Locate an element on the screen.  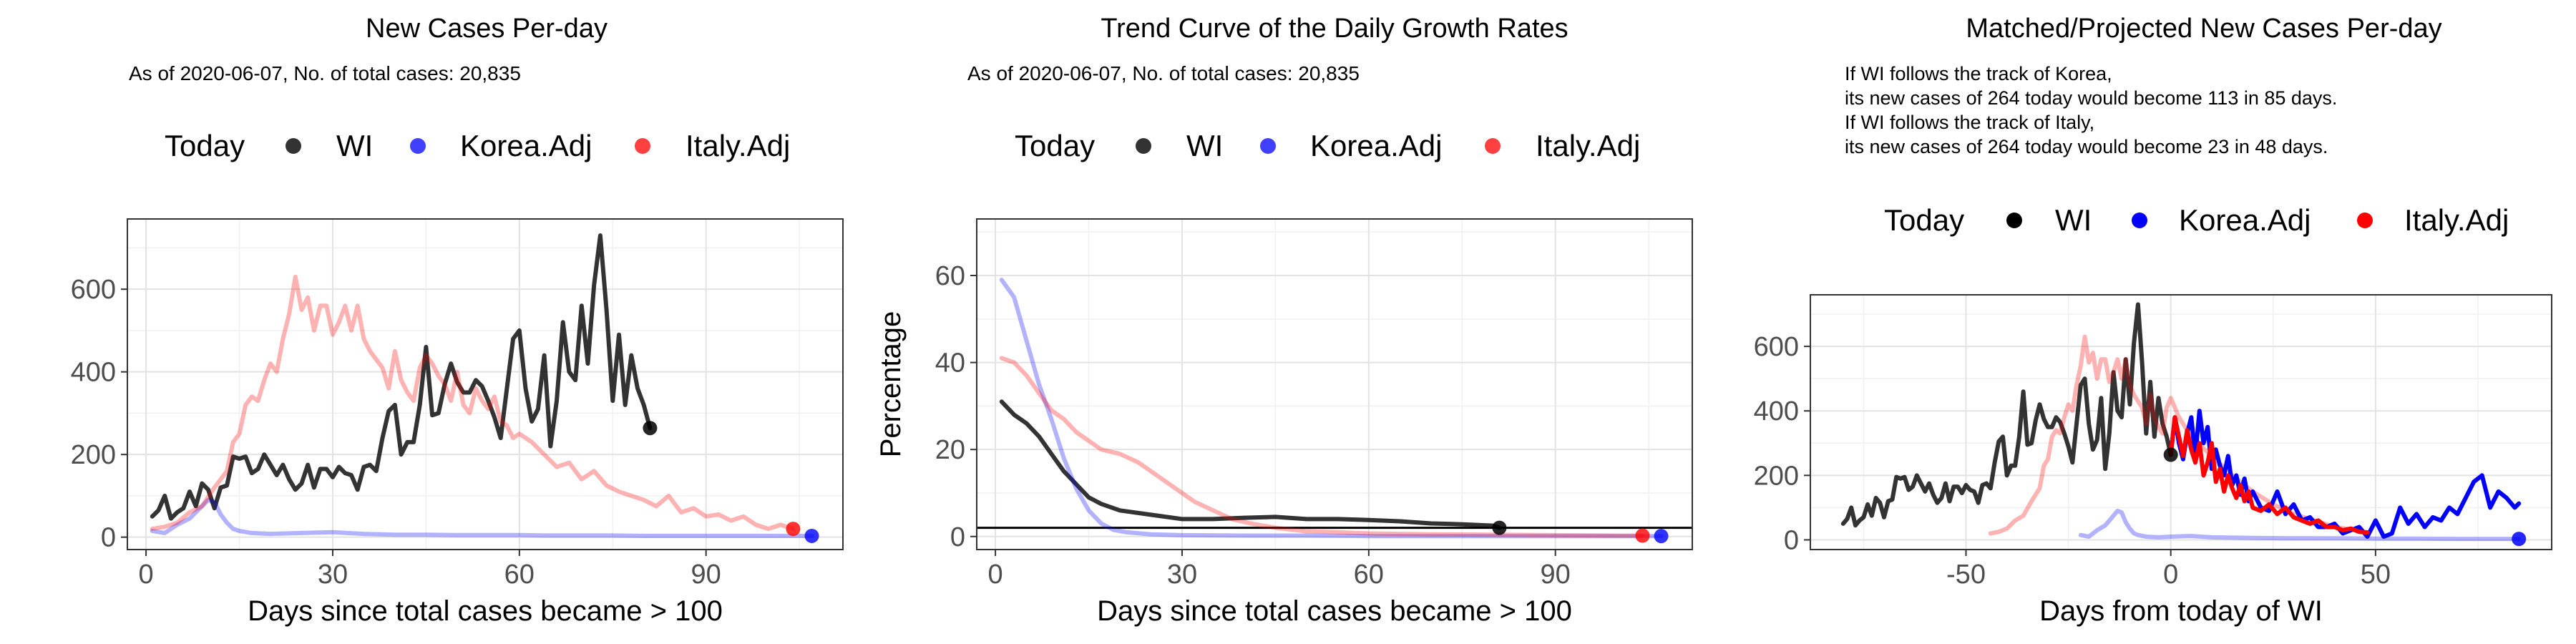
chart-title: New Cases Per-day is located at coordinates (487, 29).